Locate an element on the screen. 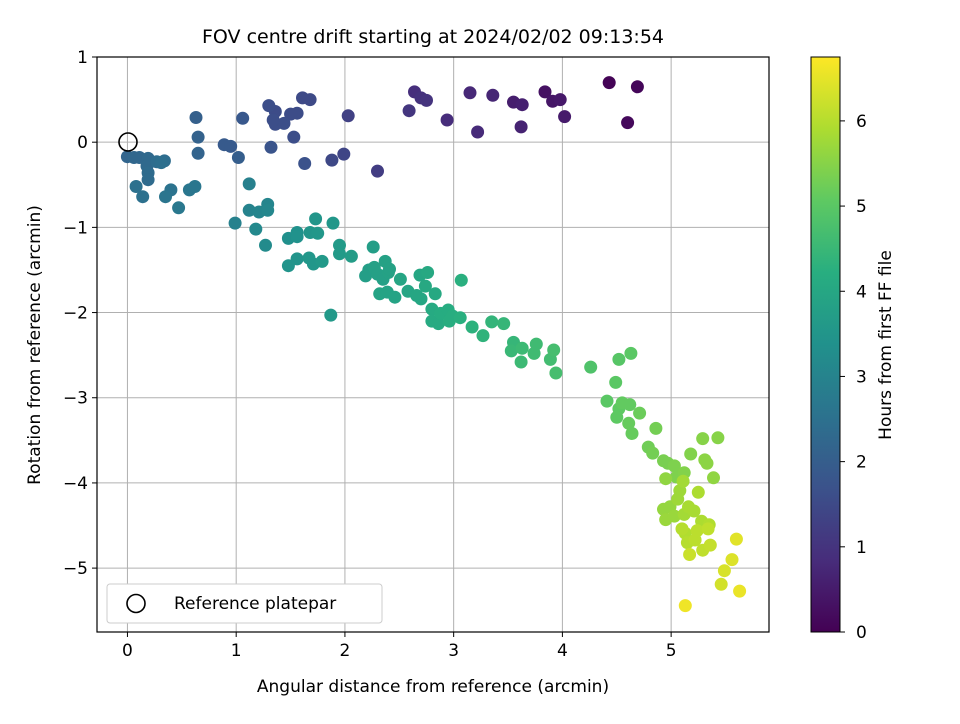 This screenshot has height=724, width=960. x-tick-label: 5 is located at coordinates (671, 651).